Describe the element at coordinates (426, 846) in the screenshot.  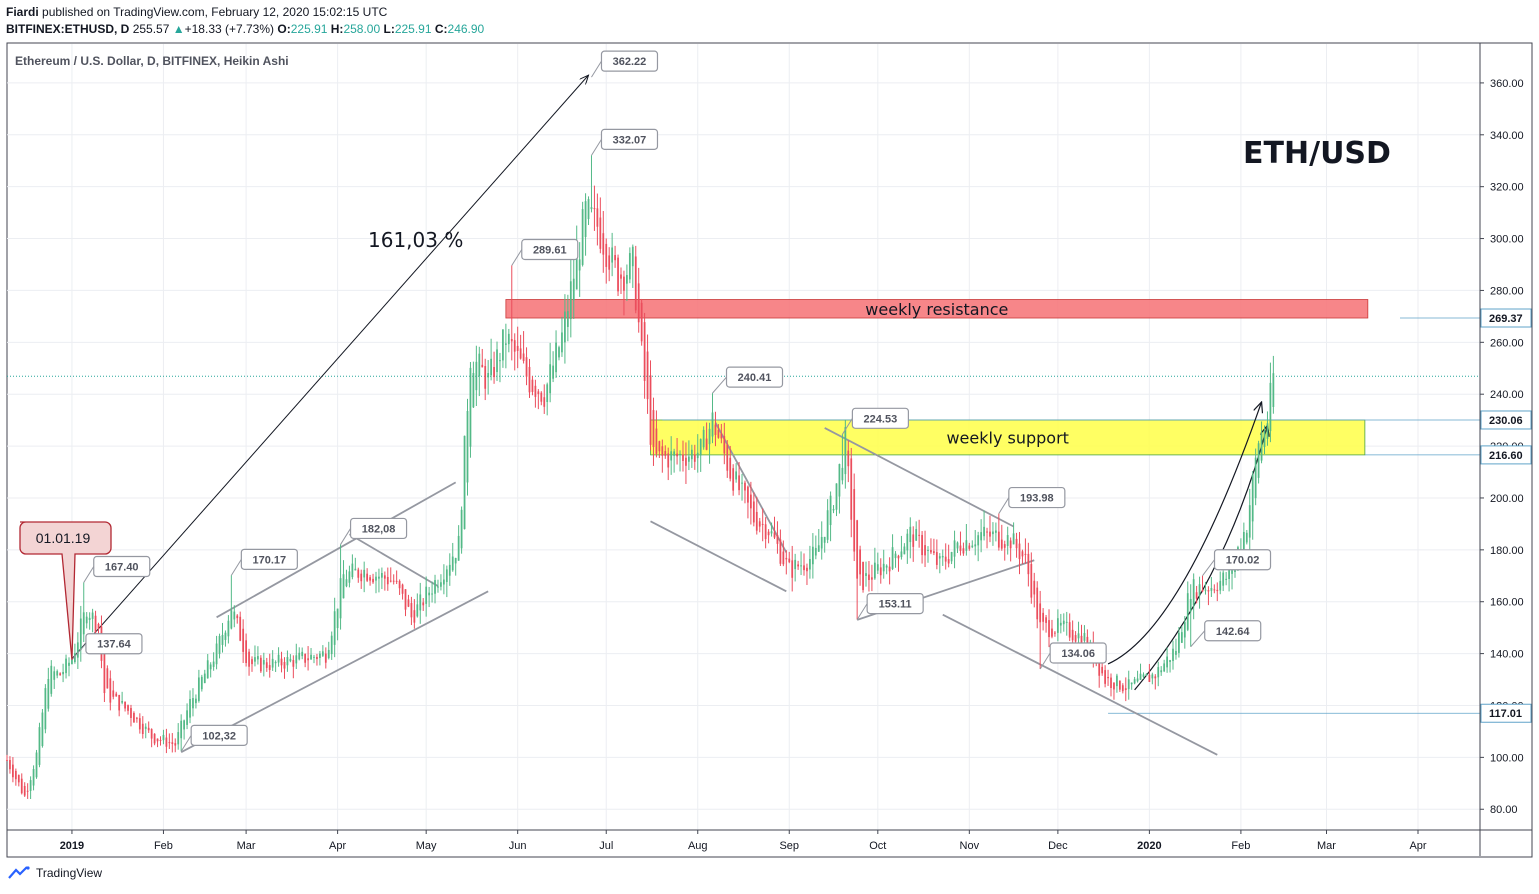
I see `x-tick-label: May` at that location.